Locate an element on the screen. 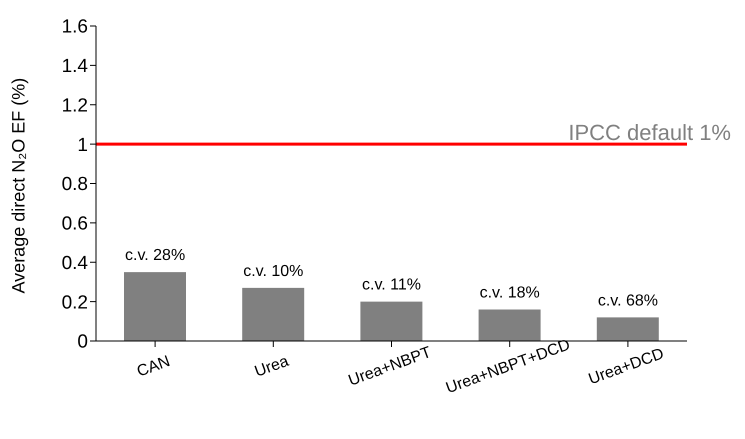 This screenshot has height=439, width=745. annotation: c.v. 10% is located at coordinates (273, 271).